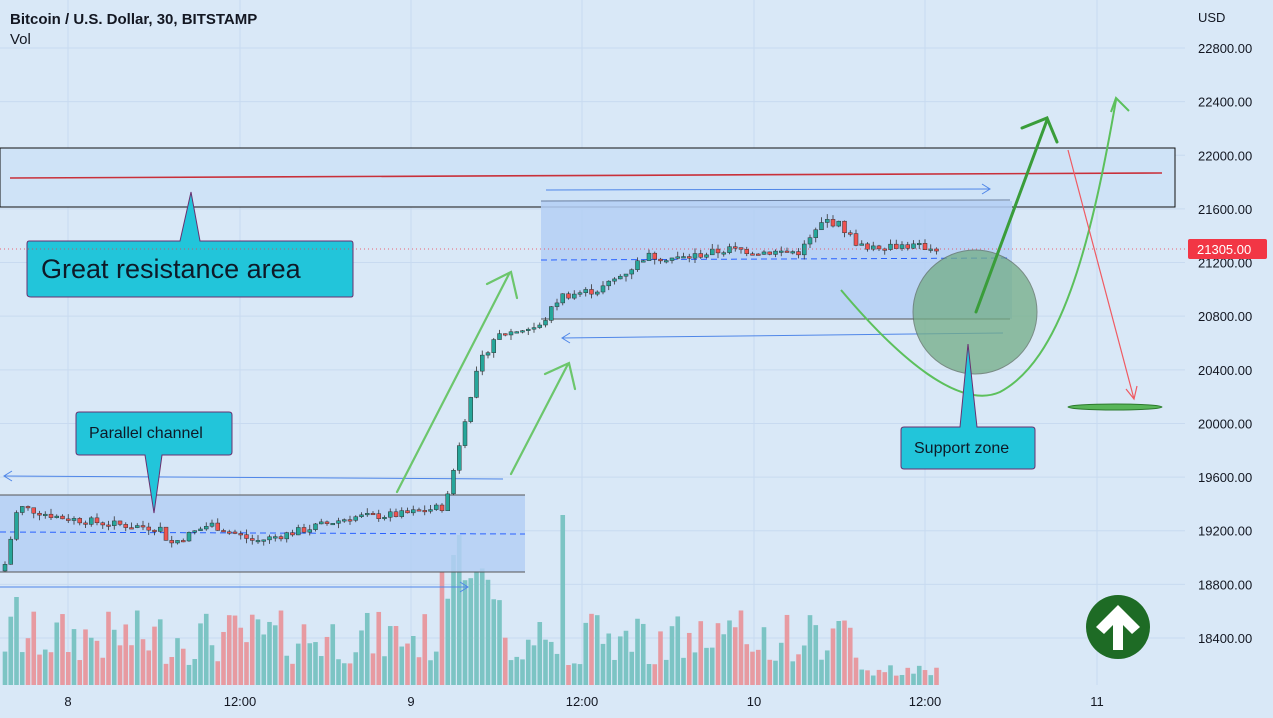  What do you see at coordinates (134, 19) in the screenshot?
I see `chart-title: Bitcoin / U.S. Dollar, 30, BITSTAMP` at bounding box center [134, 19].